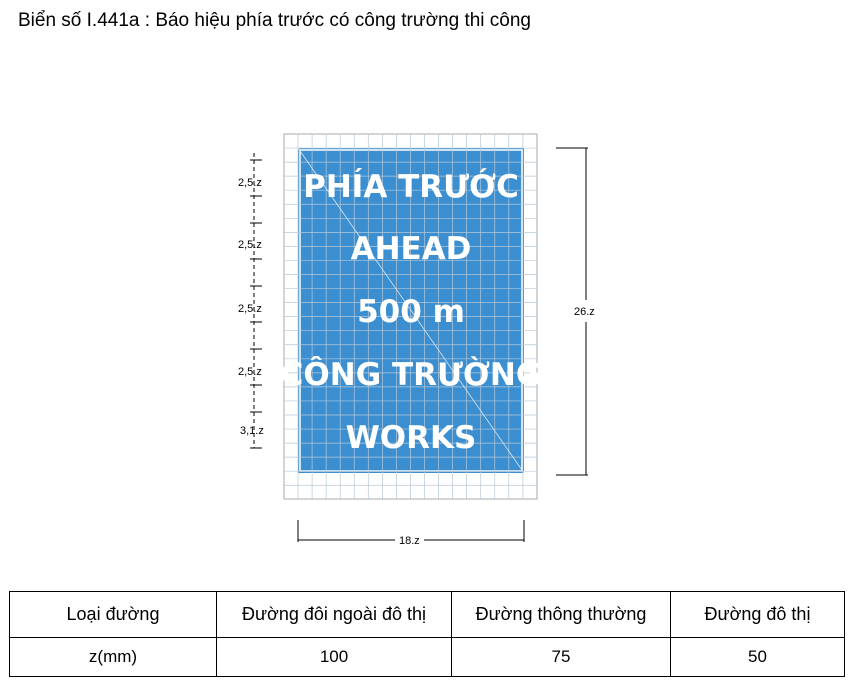 The height and width of the screenshot is (680, 848). What do you see at coordinates (409, 541) in the screenshot?
I see `width-label: 18.z` at bounding box center [409, 541].